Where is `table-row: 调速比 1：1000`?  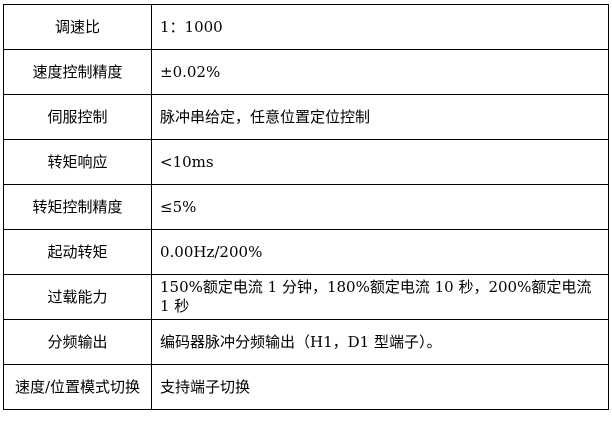
table-row: 调速比 1：1000 is located at coordinates (306, 27).